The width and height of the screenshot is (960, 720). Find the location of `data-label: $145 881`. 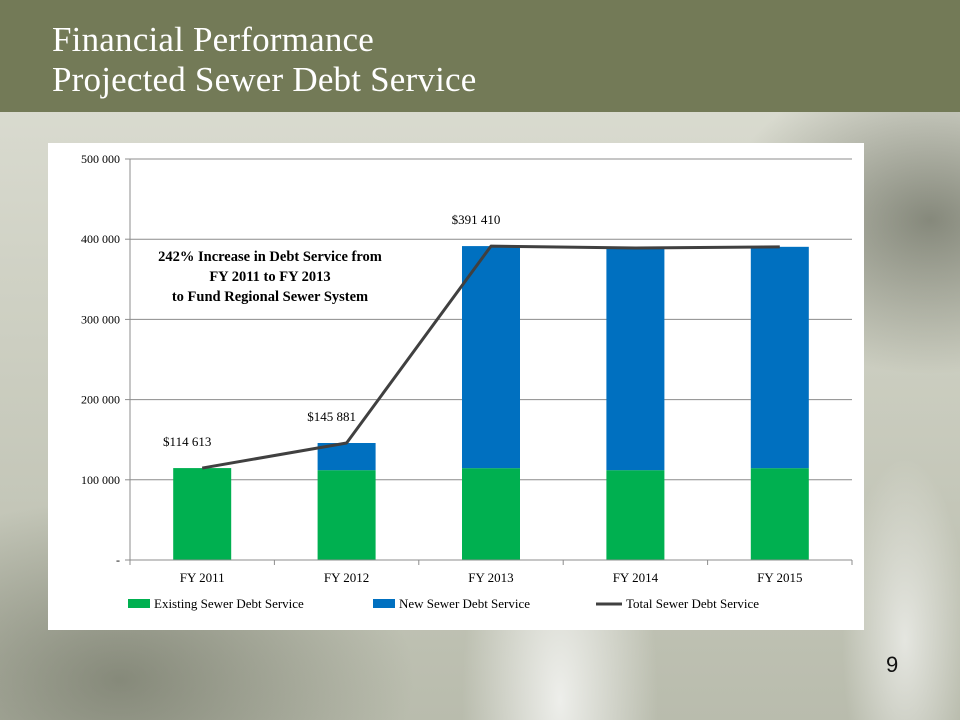

data-label: $145 881 is located at coordinates (331, 416).